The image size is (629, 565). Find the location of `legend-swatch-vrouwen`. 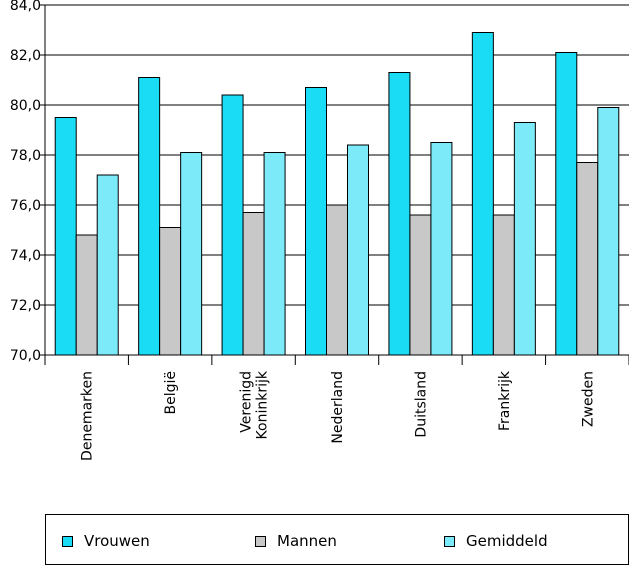

legend-swatch-vrouwen is located at coordinates (67, 541).